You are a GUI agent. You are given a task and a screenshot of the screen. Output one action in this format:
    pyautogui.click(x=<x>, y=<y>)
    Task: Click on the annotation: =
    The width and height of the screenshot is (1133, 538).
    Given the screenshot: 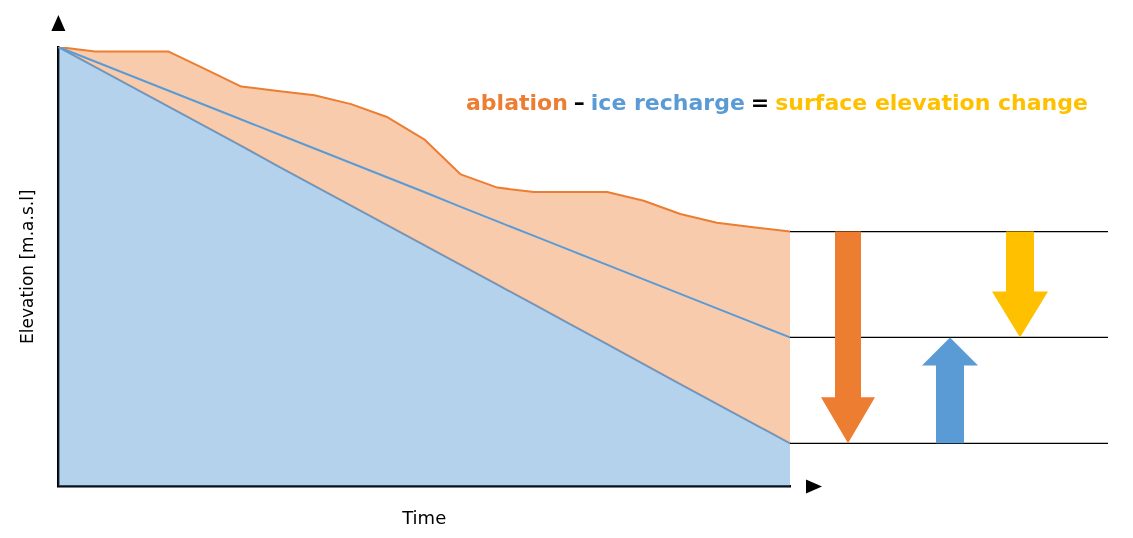 What is the action you would take?
    pyautogui.click(x=760, y=102)
    